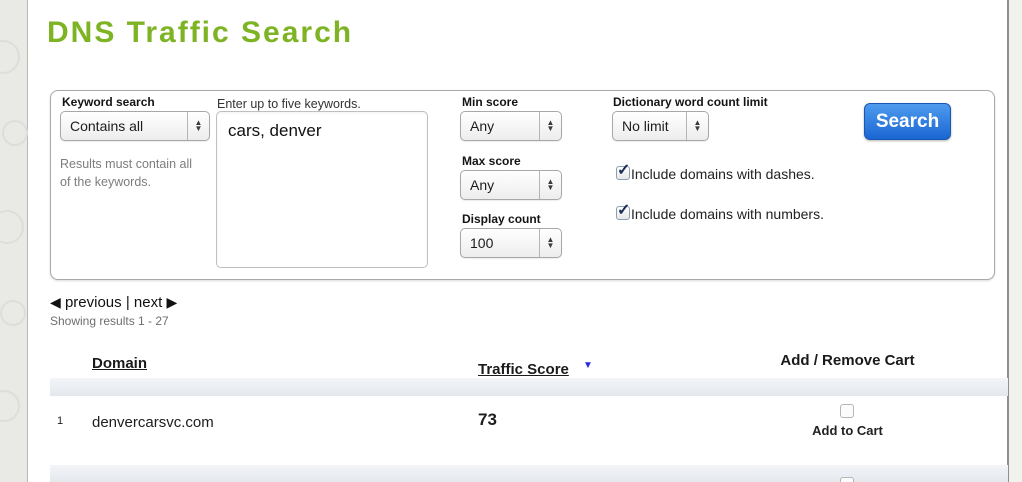 This screenshot has height=482, width=1022. What do you see at coordinates (529, 473) in the screenshot?
I see `table-row-separator` at bounding box center [529, 473].